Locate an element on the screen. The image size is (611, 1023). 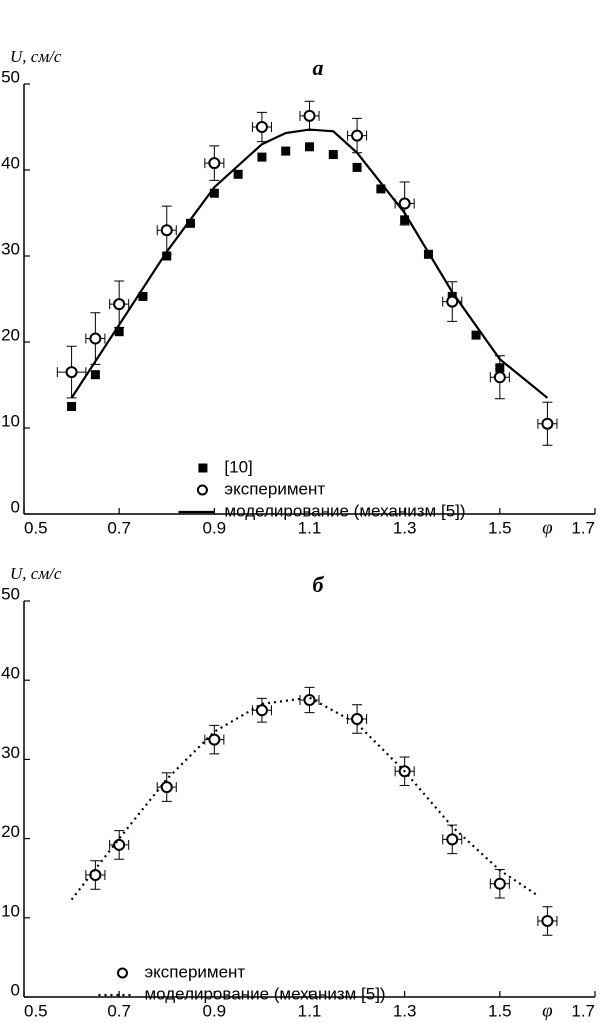
chart-title: б is located at coordinates (319, 584).